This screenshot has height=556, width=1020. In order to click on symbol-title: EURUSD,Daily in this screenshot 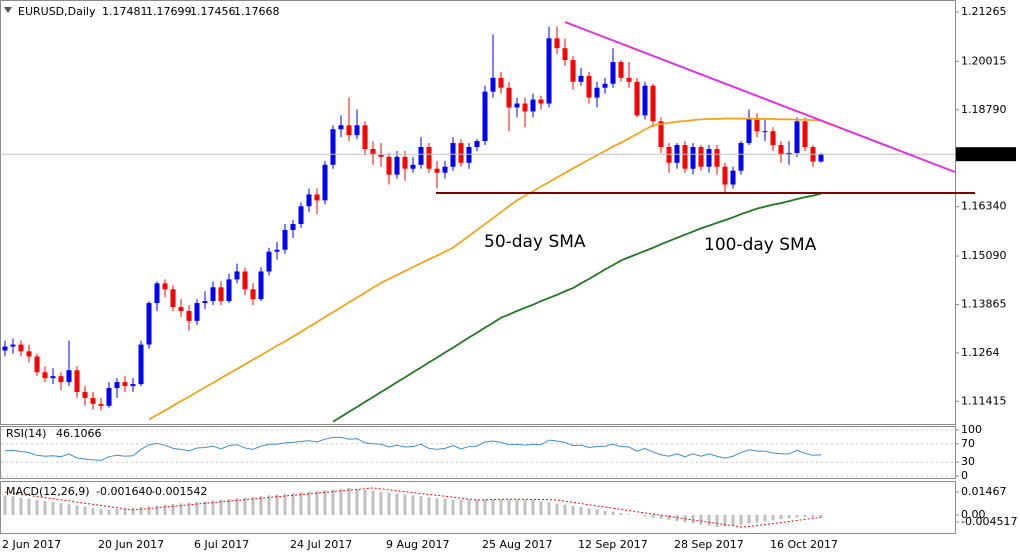, I will do `click(57, 11)`.